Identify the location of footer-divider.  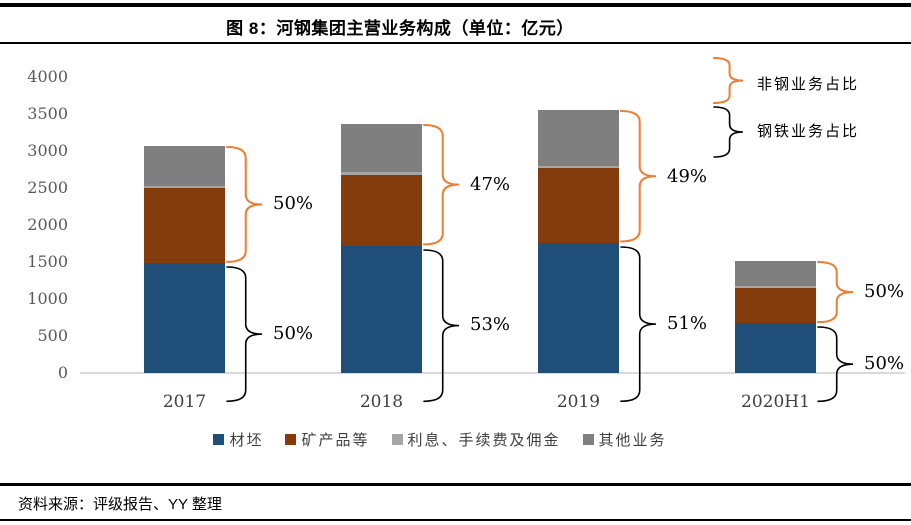
(455, 484).